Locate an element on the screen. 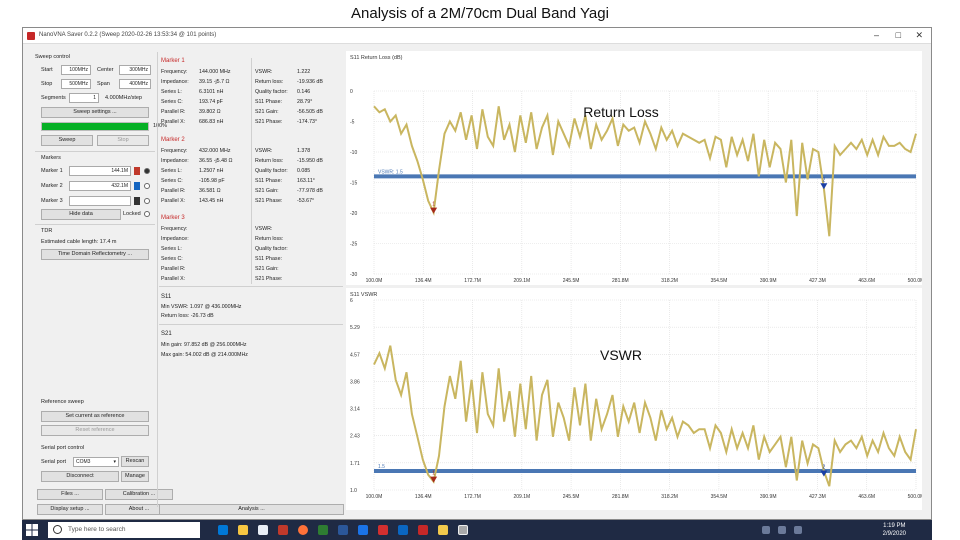  hide-data-button: Hide data is located at coordinates (81, 214).